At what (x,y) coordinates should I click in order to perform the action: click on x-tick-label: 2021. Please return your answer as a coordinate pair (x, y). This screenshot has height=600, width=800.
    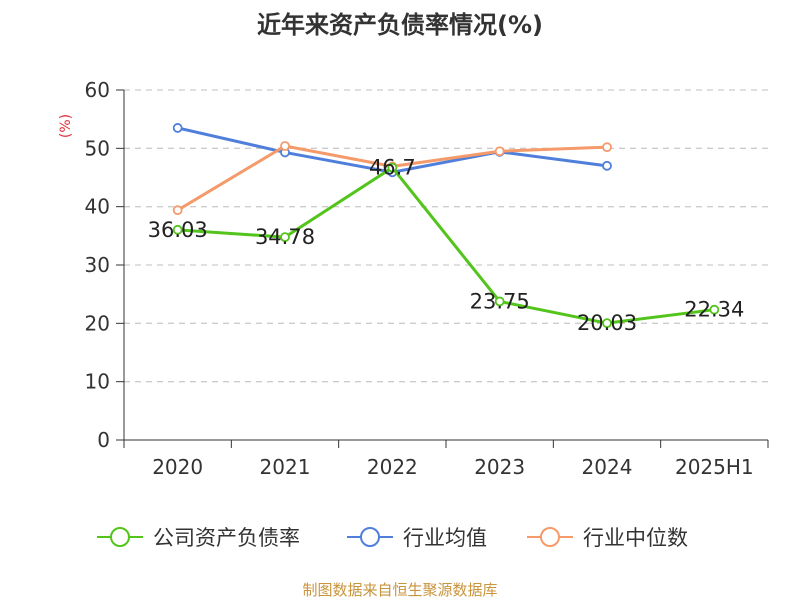
    Looking at the image, I should click on (285, 467).